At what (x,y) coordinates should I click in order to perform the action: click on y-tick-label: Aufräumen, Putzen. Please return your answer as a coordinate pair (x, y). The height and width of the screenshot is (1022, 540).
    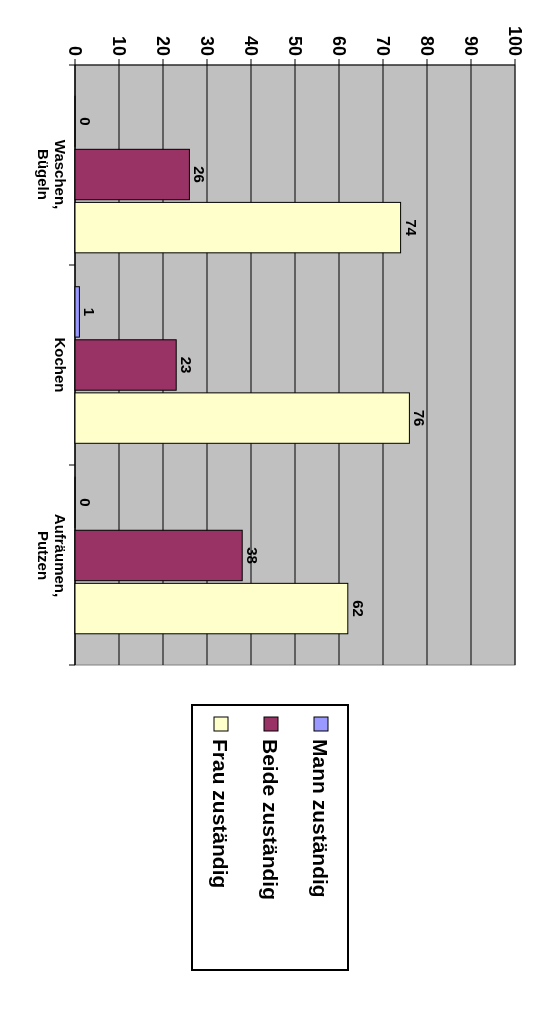
    Looking at the image, I should click on (52, 555).